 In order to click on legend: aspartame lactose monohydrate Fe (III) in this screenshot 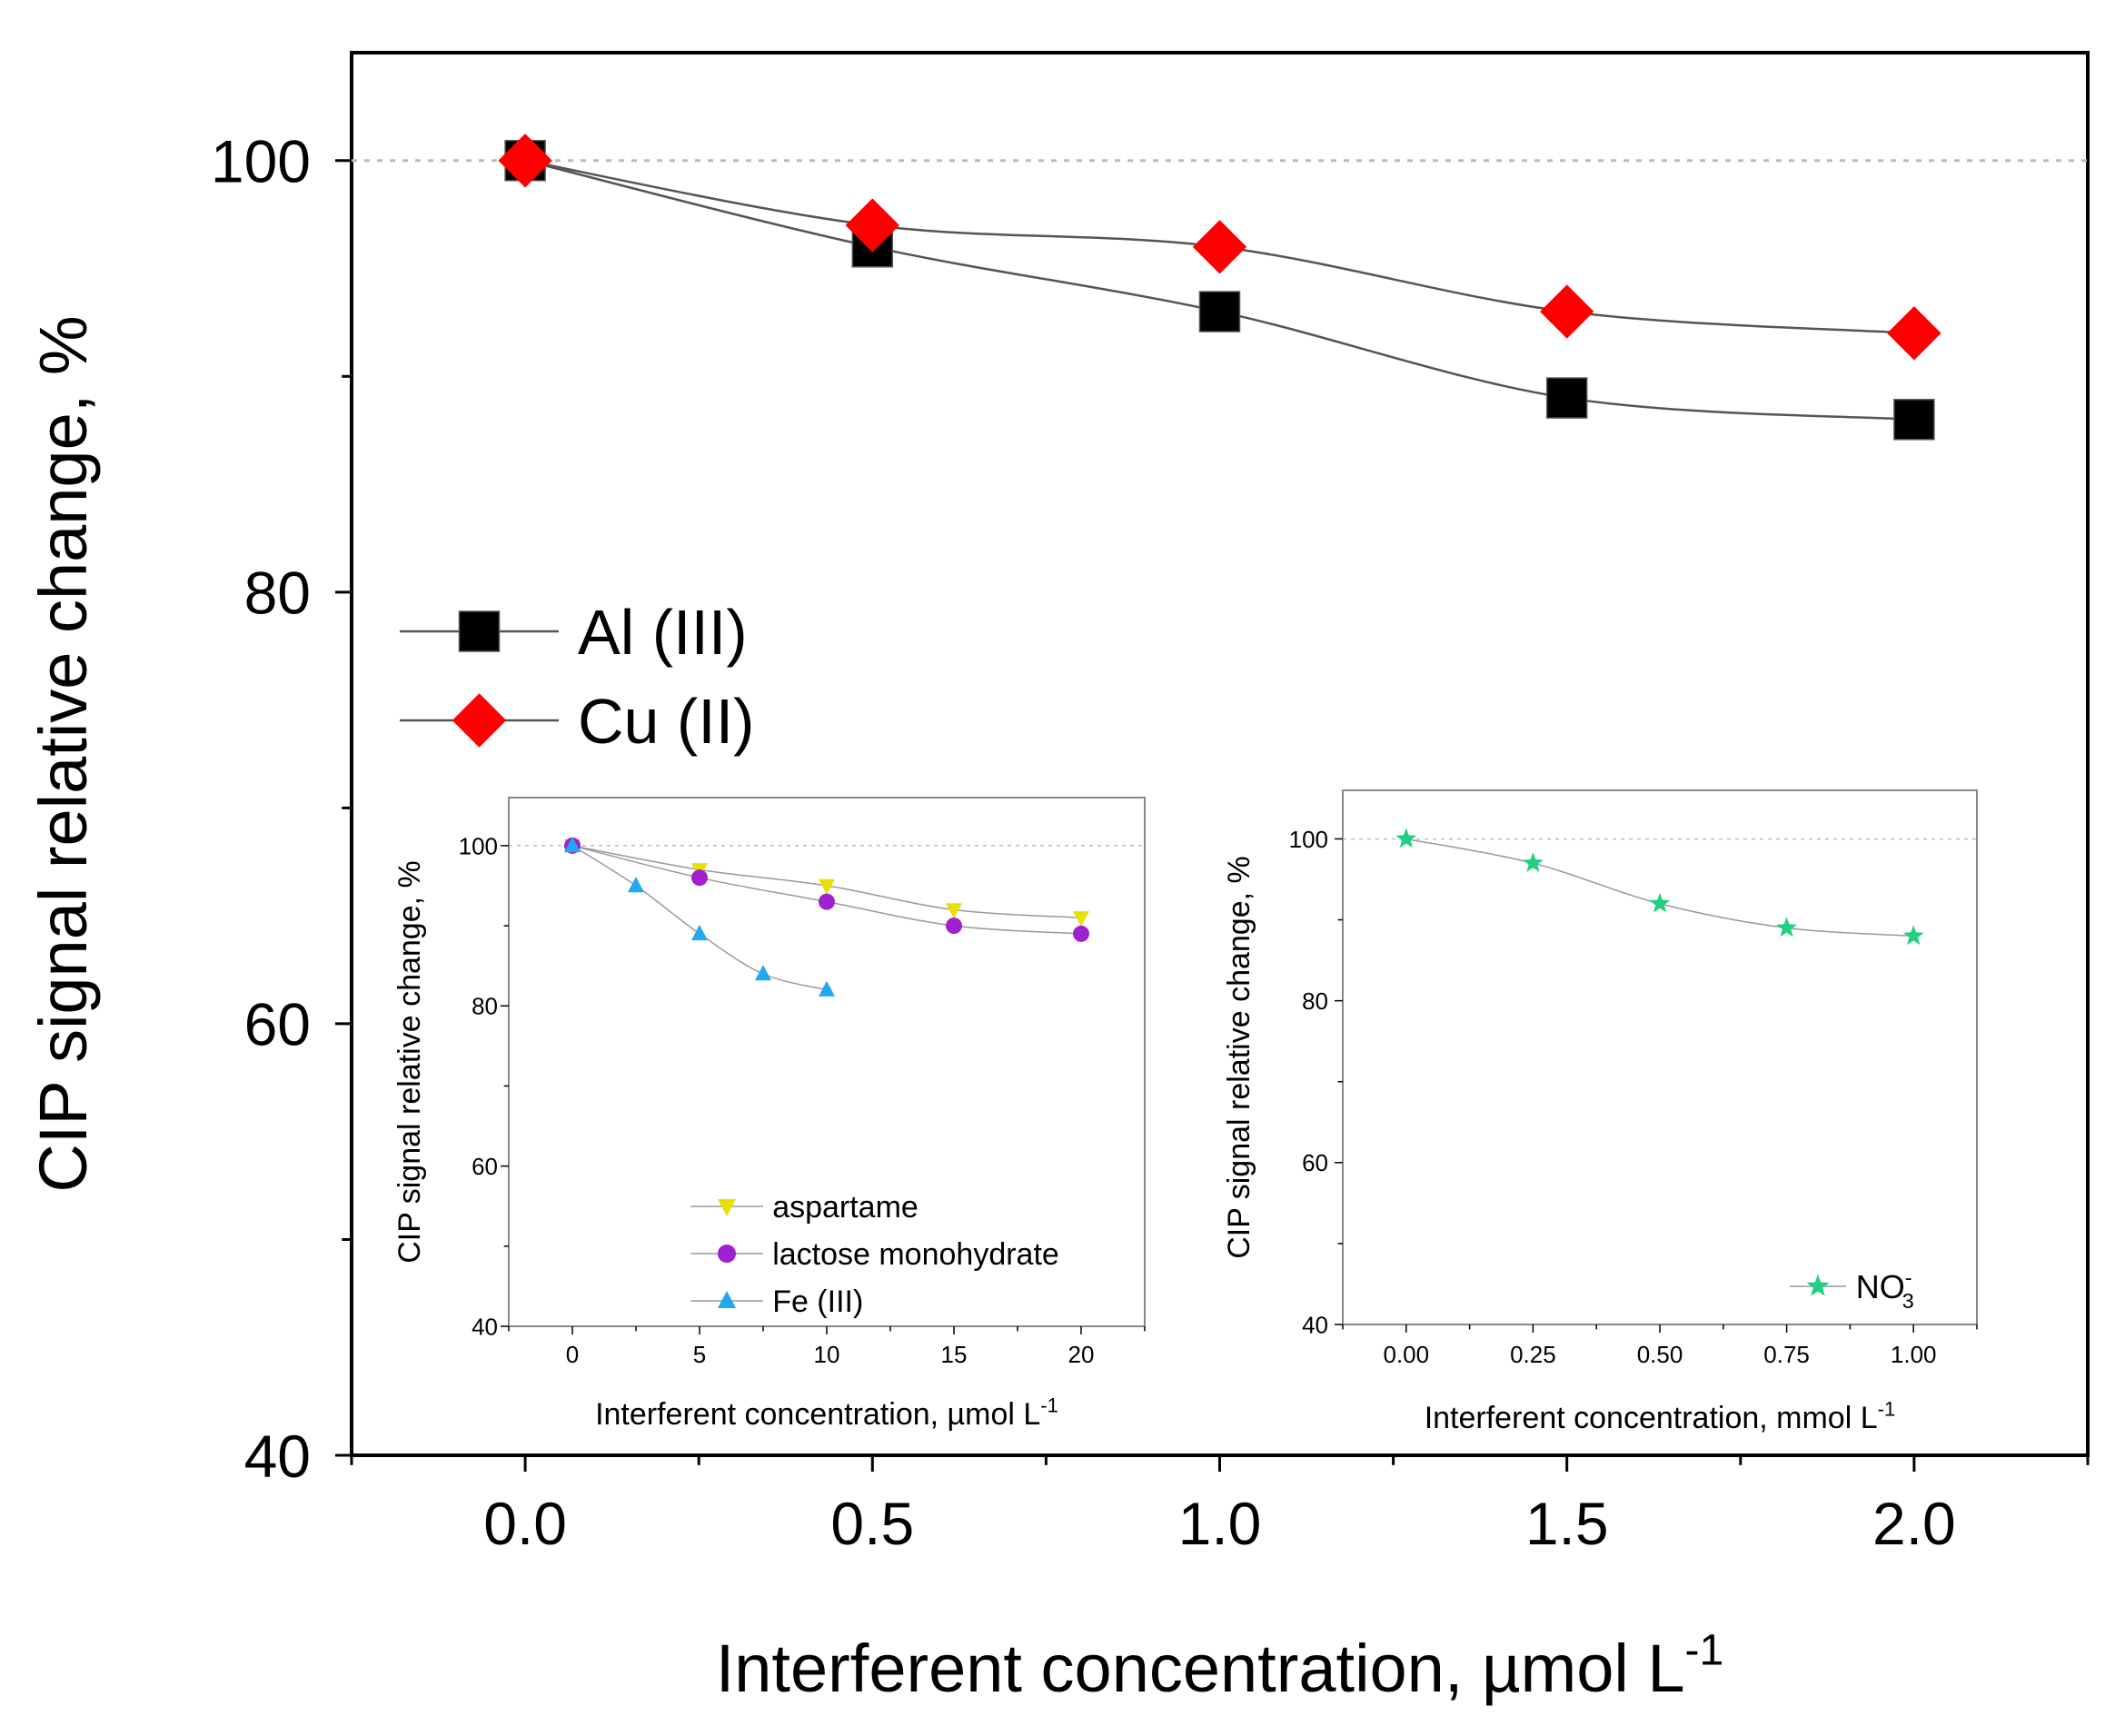, I will do `click(874, 1254)`.